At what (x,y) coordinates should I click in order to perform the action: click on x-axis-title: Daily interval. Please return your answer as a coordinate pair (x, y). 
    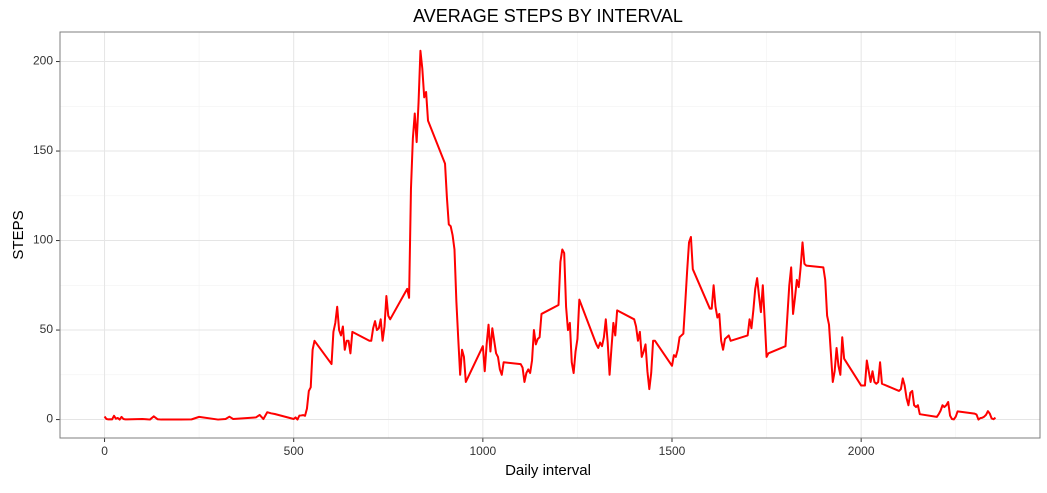
    Looking at the image, I should click on (548, 470).